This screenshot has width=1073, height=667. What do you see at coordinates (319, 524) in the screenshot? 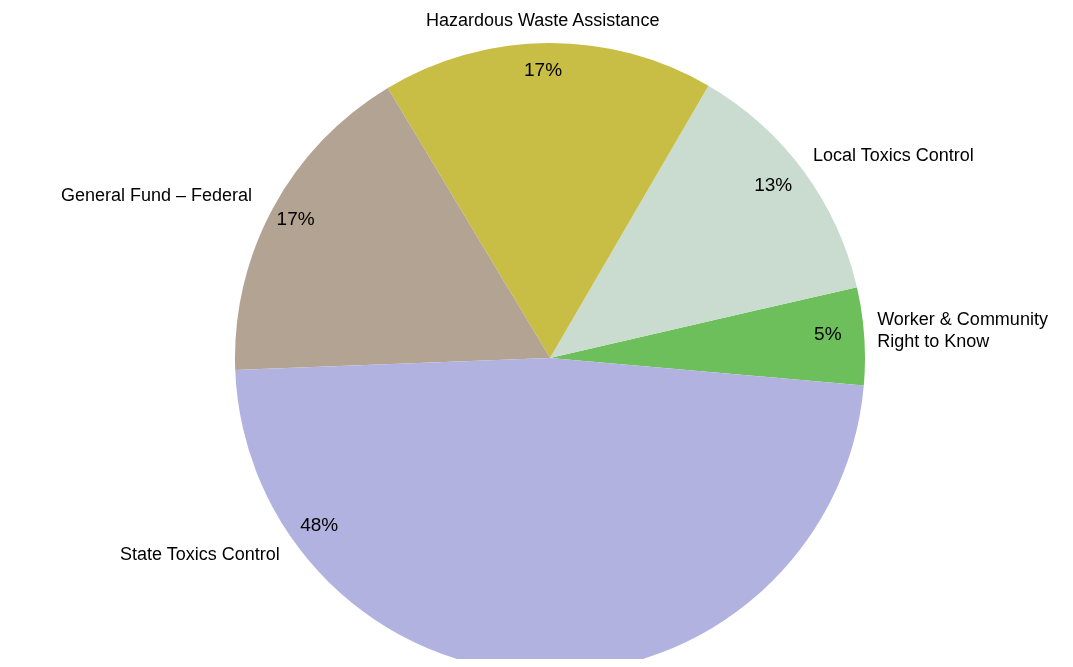
I see `data-label: 48%` at bounding box center [319, 524].